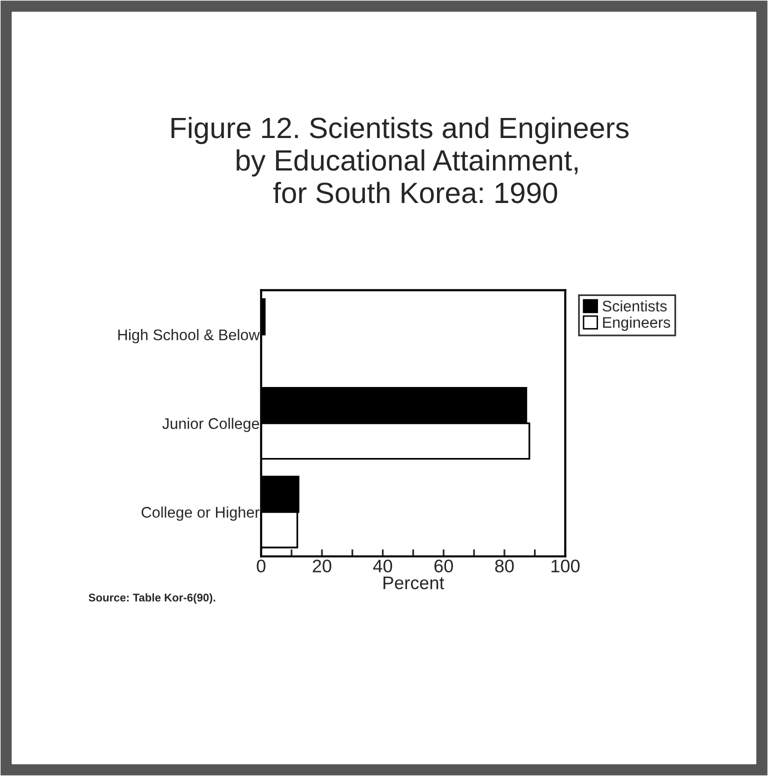  I want to click on x-axis-title: Percent, so click(414, 583).